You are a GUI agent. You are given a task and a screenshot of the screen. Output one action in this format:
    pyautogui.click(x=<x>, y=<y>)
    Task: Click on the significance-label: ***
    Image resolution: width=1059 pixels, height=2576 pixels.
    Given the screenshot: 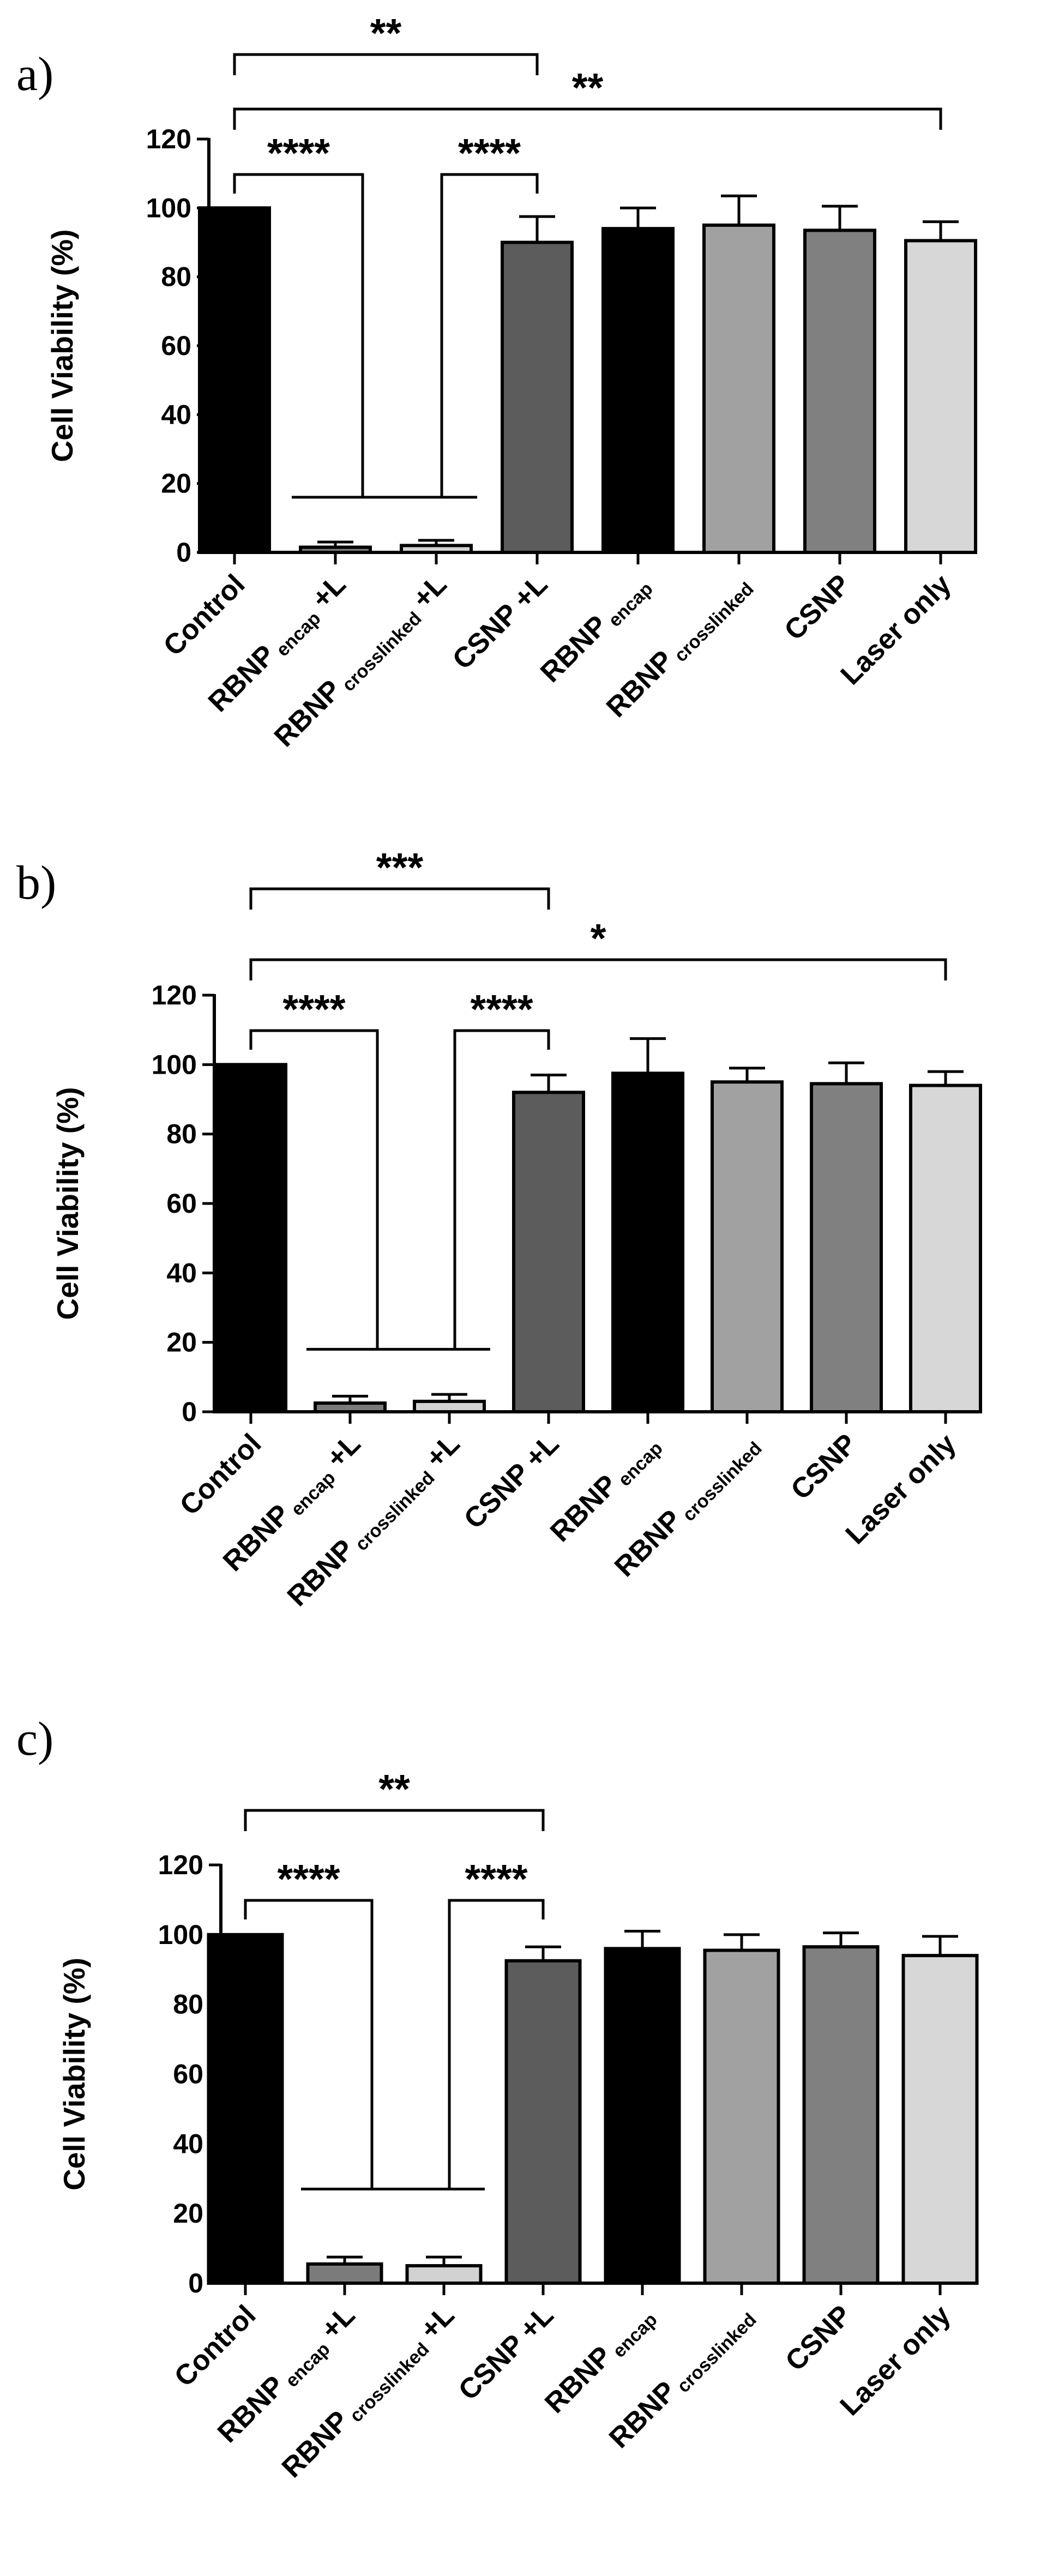 What is the action you would take?
    pyautogui.click(x=400, y=867)
    